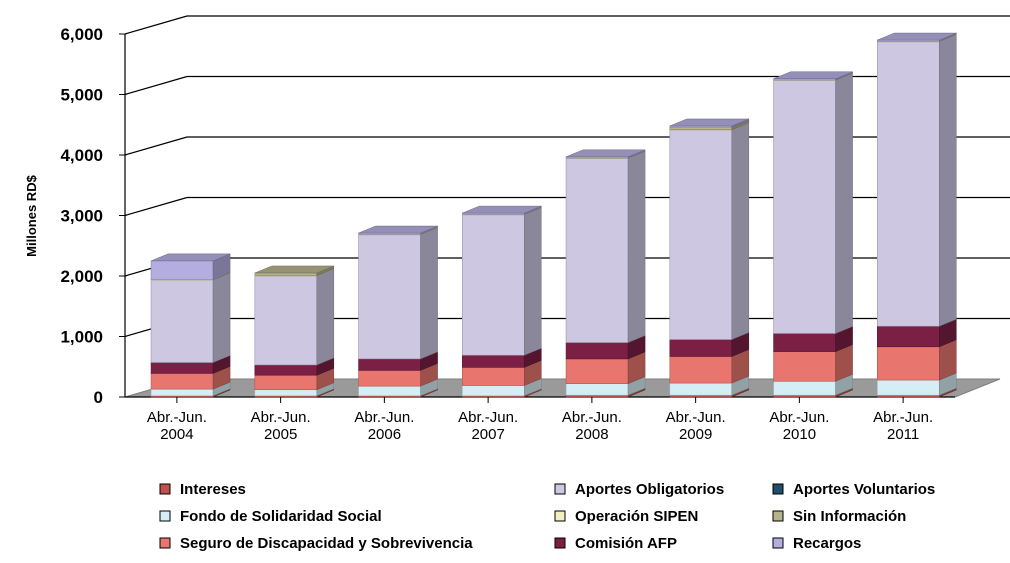 This screenshot has height=563, width=1010. Describe the element at coordinates (81, 216) in the screenshot. I see `y-tick-label: 3,000` at that location.